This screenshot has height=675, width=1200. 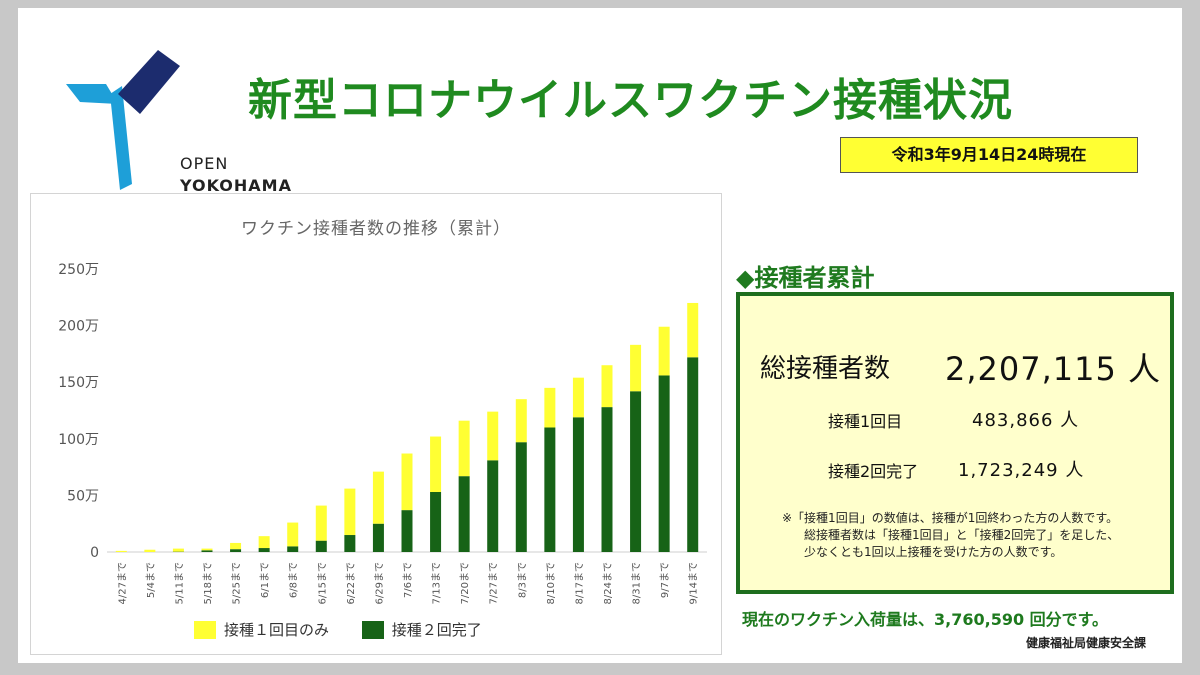 What do you see at coordinates (78, 327) in the screenshot?
I see `y-tick-label: 200万` at bounding box center [78, 327].